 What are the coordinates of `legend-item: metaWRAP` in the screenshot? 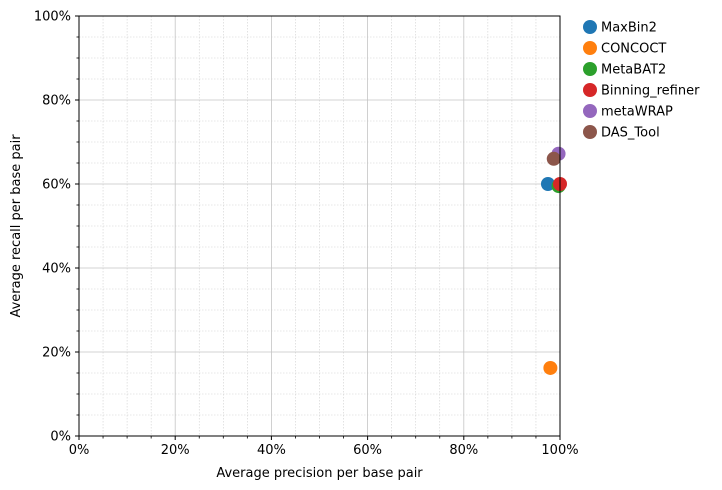 It's located at (628, 112).